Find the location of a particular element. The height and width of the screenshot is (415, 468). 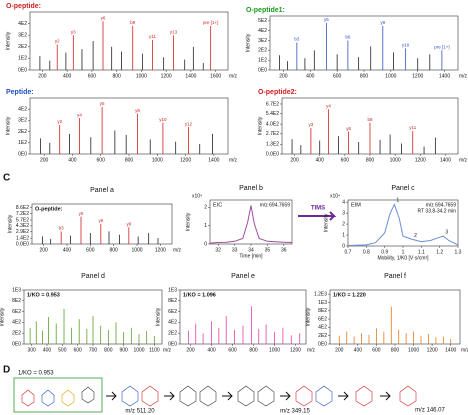

peak-label: y9 is located at coordinates (128, 223).